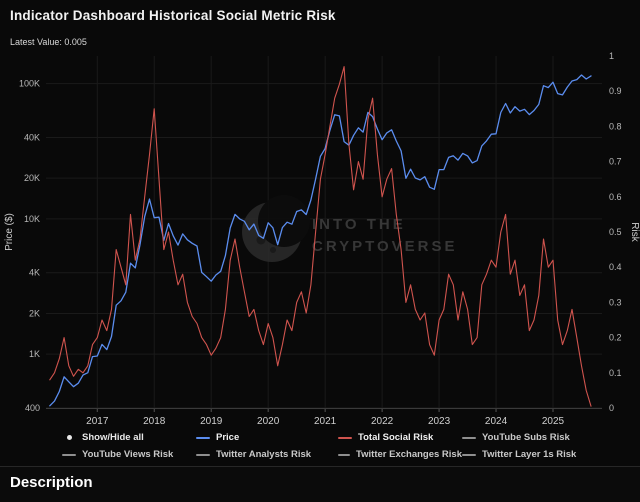  I want to click on legend-label: Twitter Layer 1s Risk, so click(529, 454).